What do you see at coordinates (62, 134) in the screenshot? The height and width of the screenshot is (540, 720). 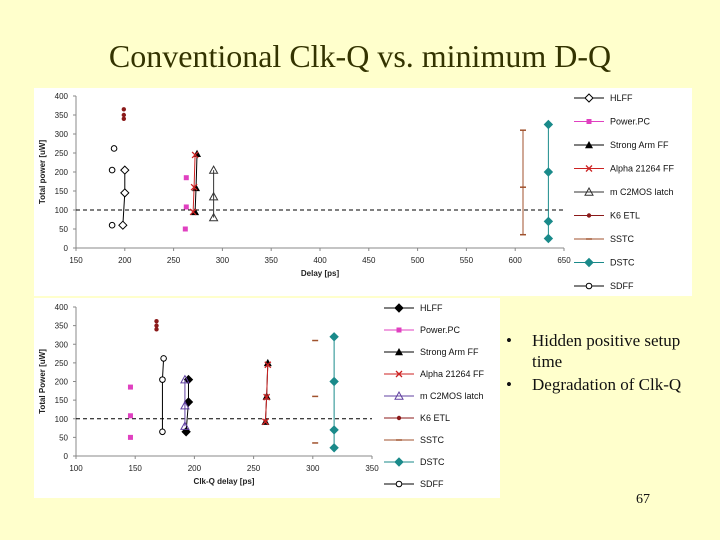 I see `y-tick-label: 300` at bounding box center [62, 134].